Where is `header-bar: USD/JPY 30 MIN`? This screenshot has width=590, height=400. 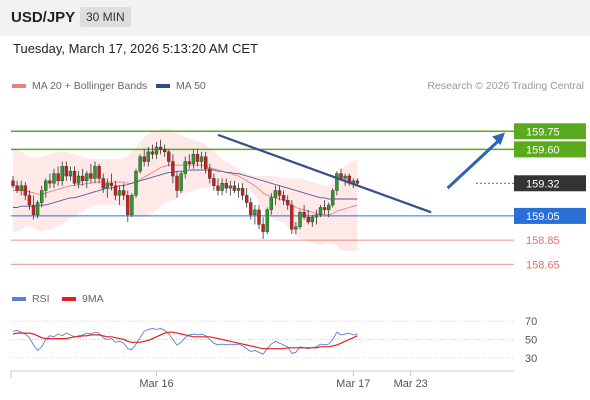
header-bar: USD/JPY 30 MIN is located at coordinates (295, 18).